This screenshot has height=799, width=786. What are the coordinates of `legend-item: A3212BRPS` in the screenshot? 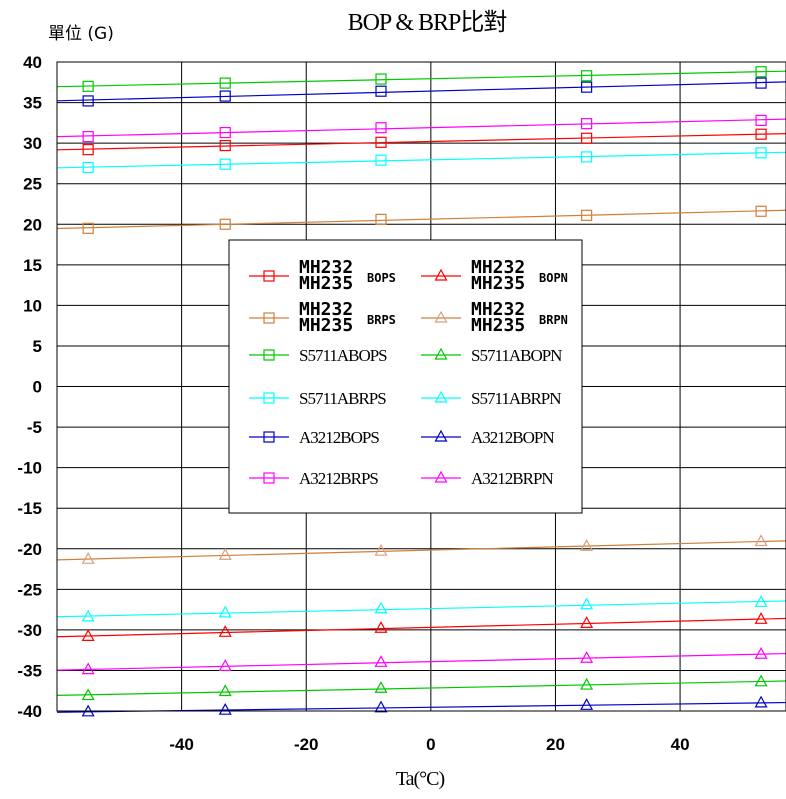 It's located at (314, 478).